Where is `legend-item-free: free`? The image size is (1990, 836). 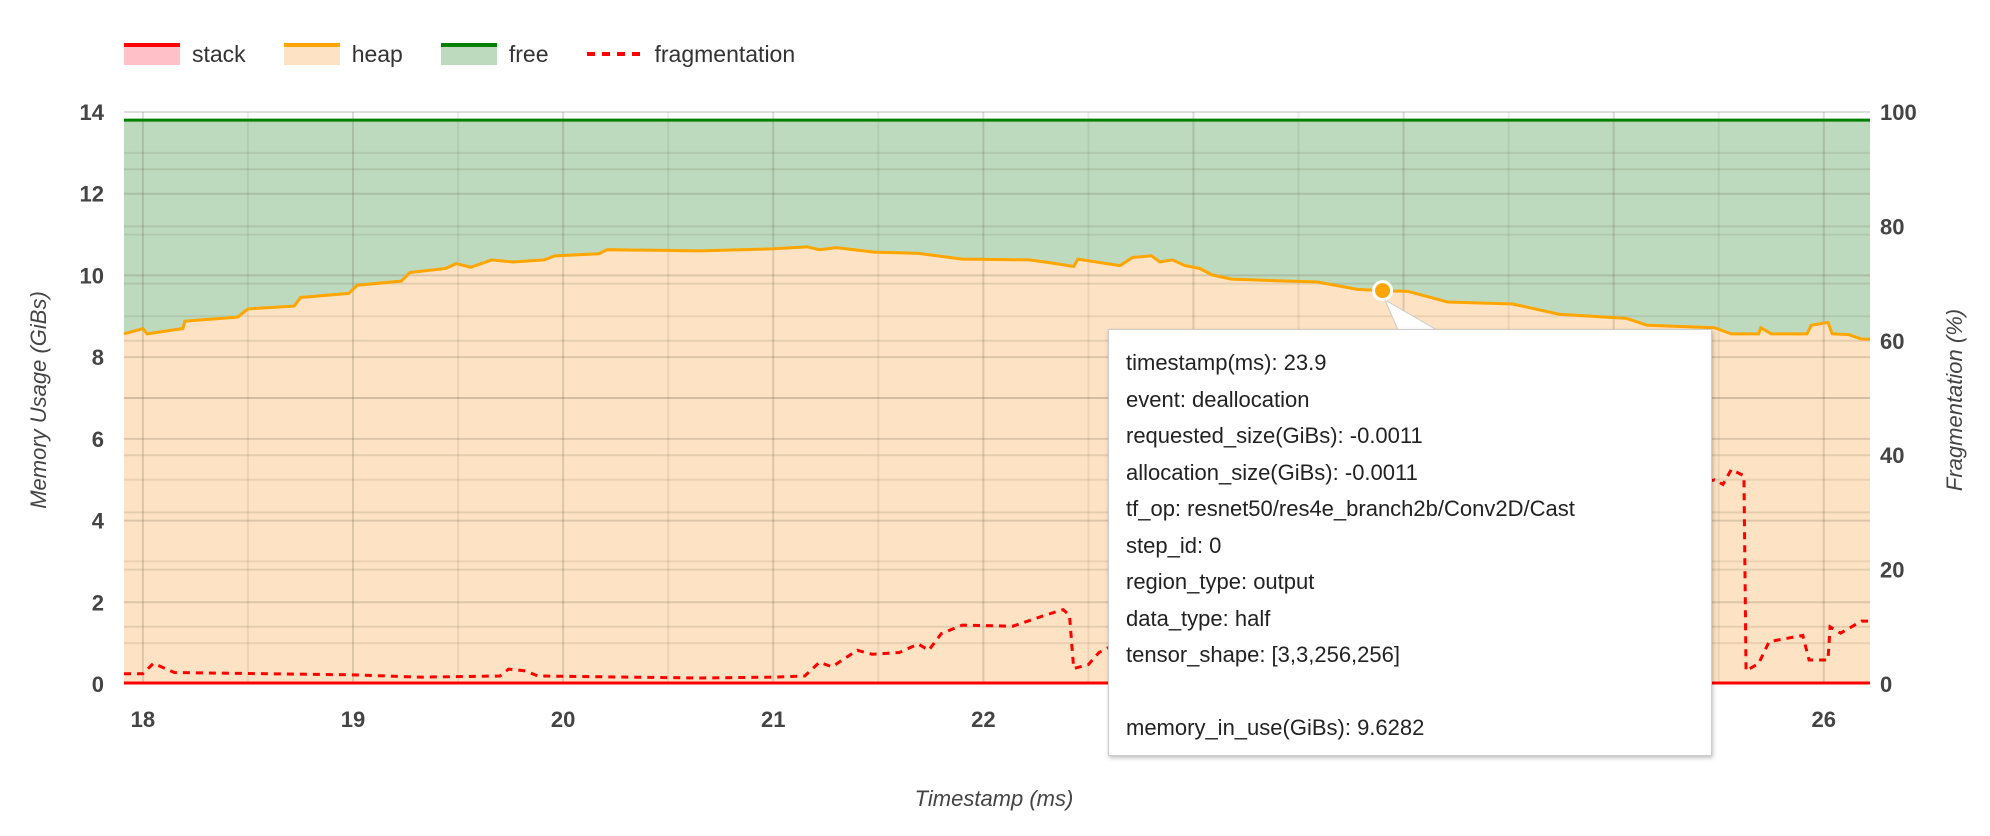 legend-item-free: free is located at coordinates (494, 54).